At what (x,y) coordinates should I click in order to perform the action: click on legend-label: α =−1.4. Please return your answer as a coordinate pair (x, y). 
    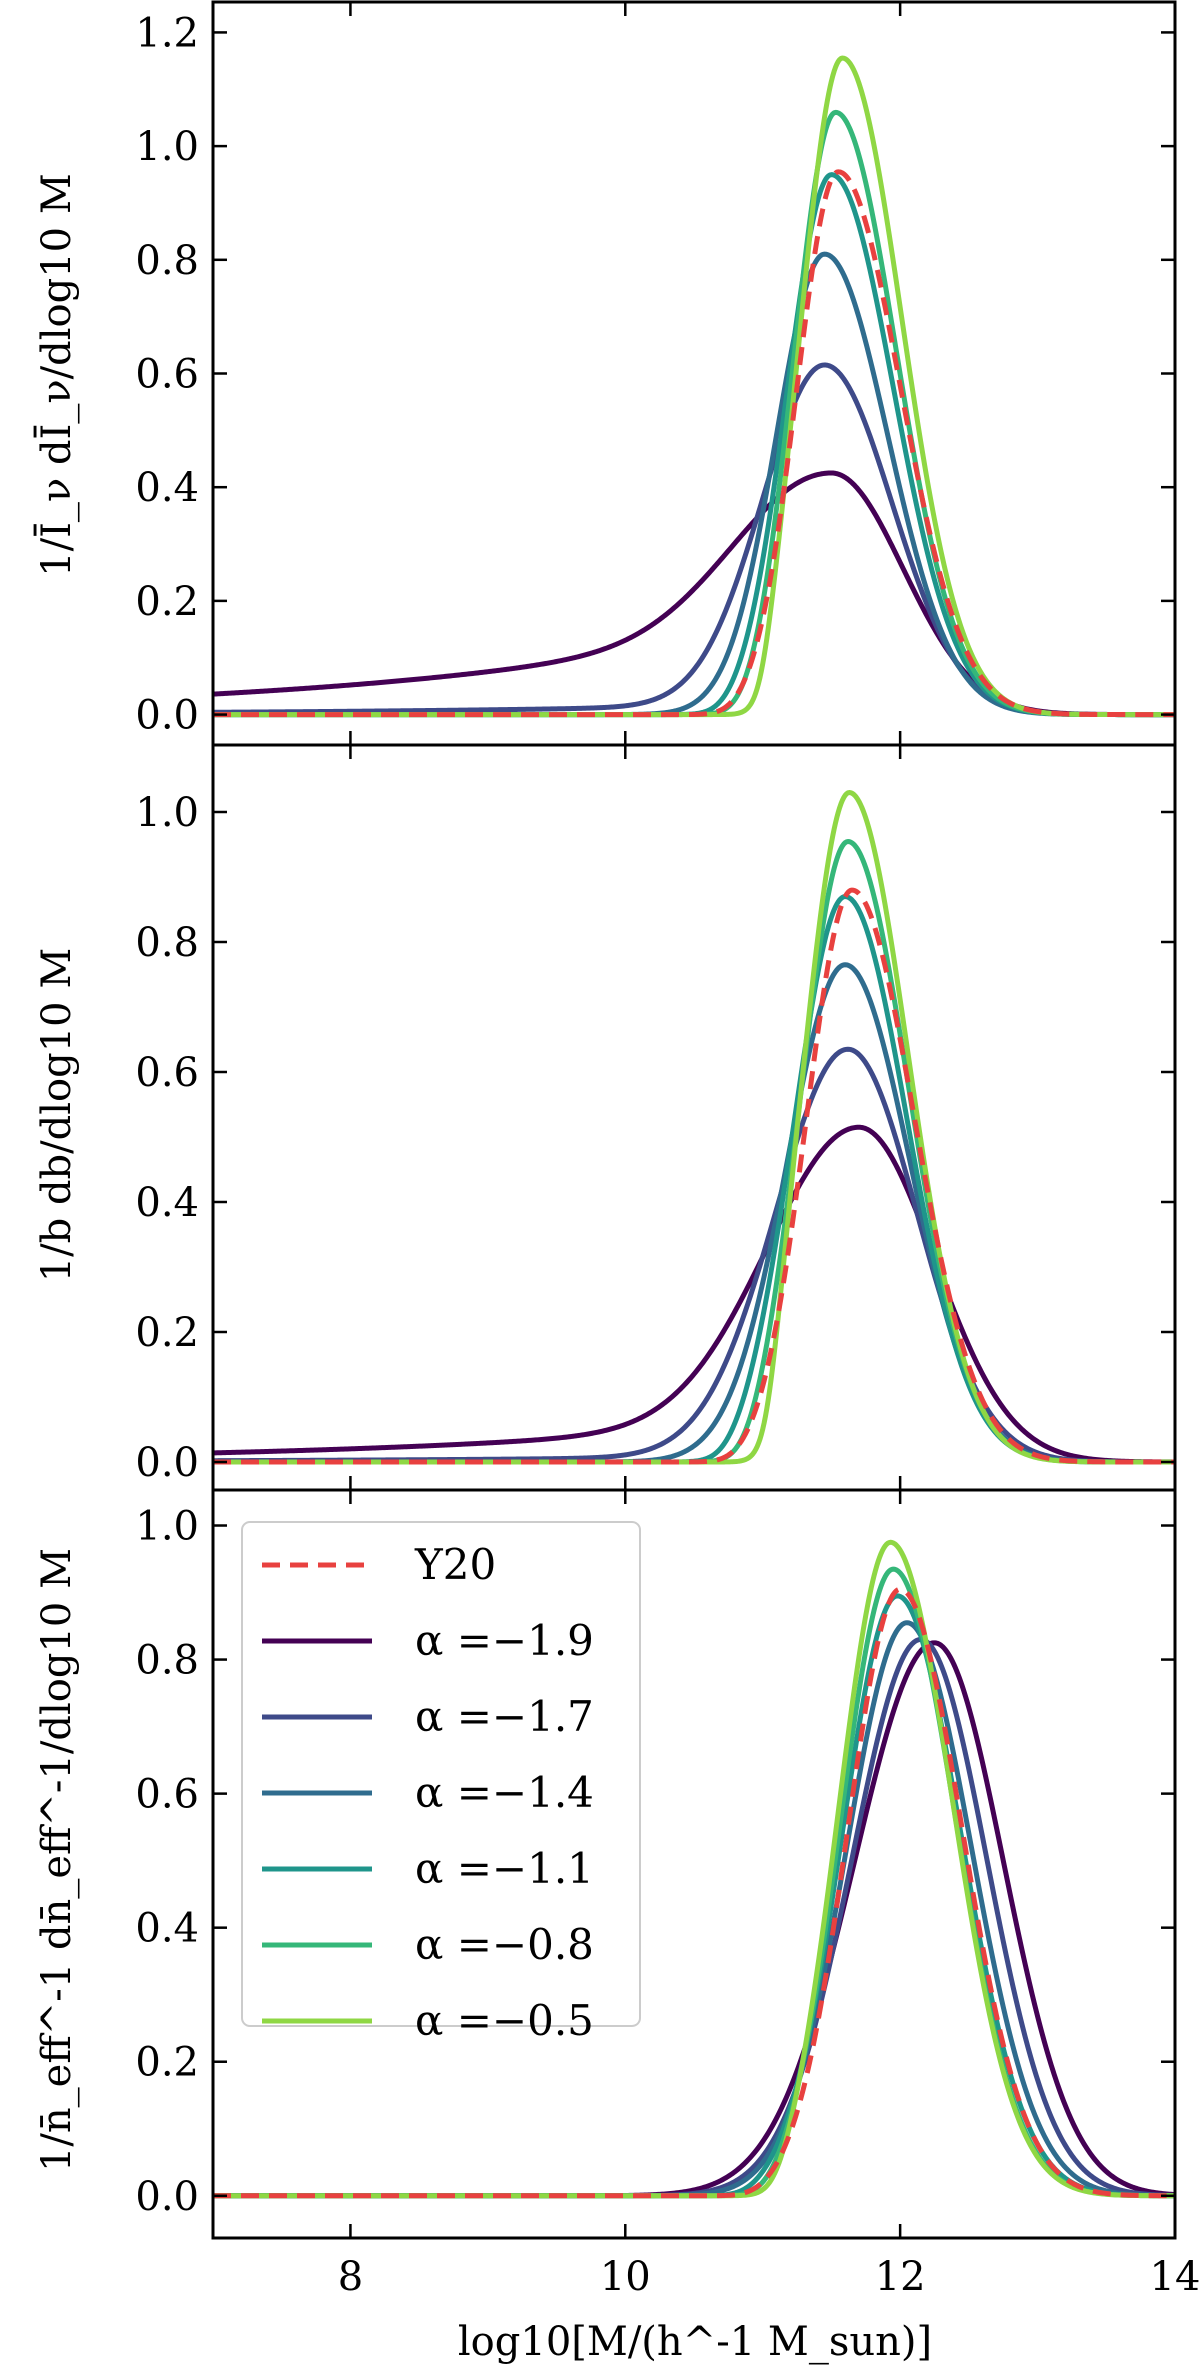
    Looking at the image, I should click on (504, 1792).